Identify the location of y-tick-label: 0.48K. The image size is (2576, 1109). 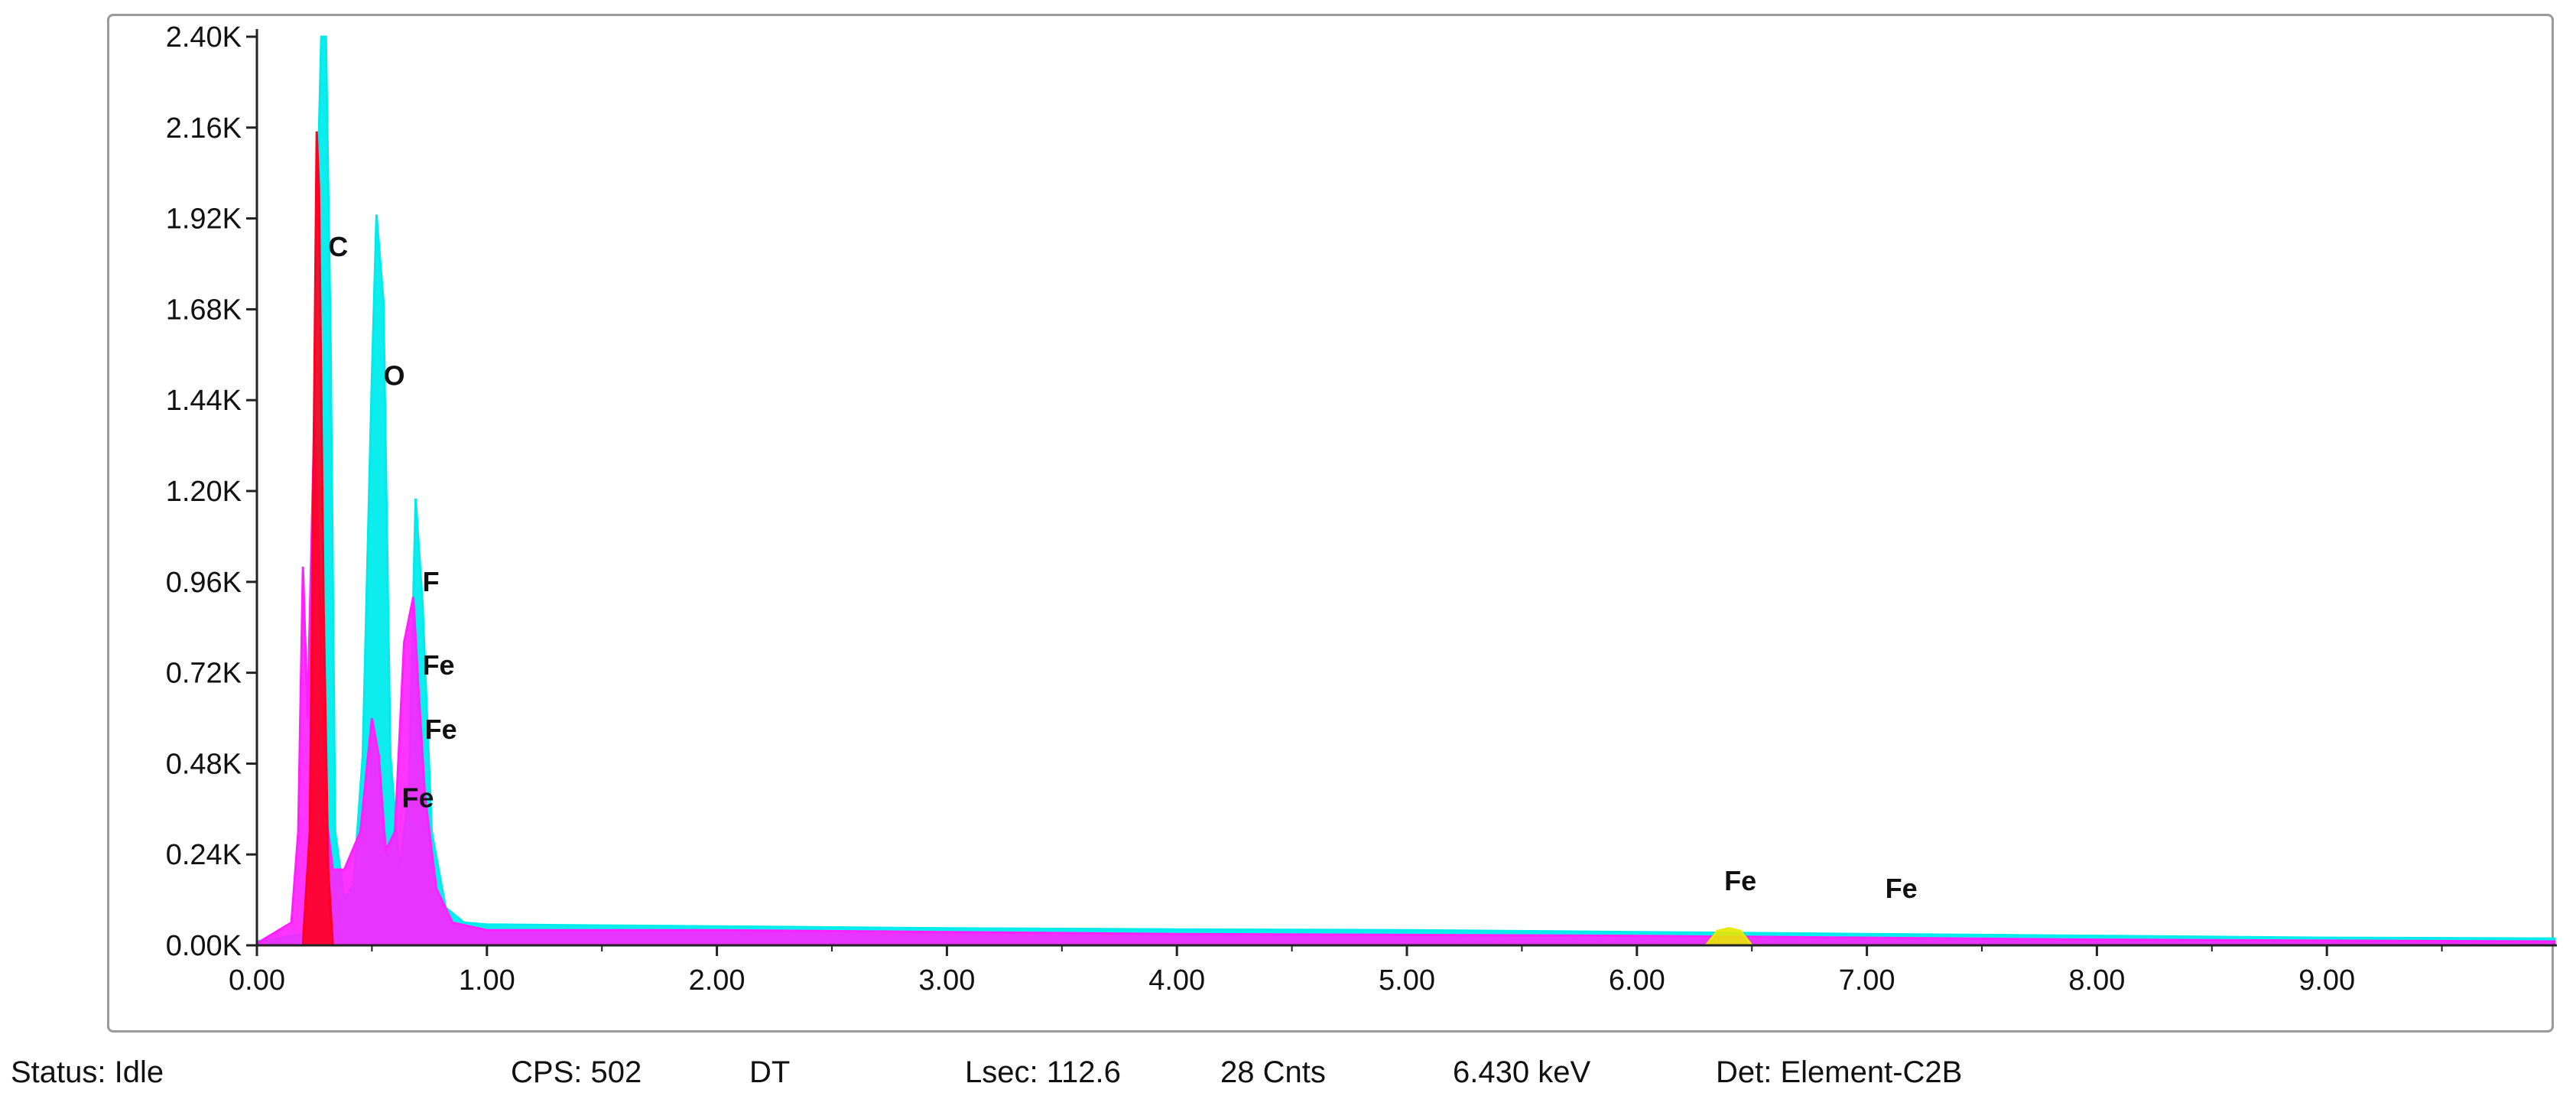
(204, 764).